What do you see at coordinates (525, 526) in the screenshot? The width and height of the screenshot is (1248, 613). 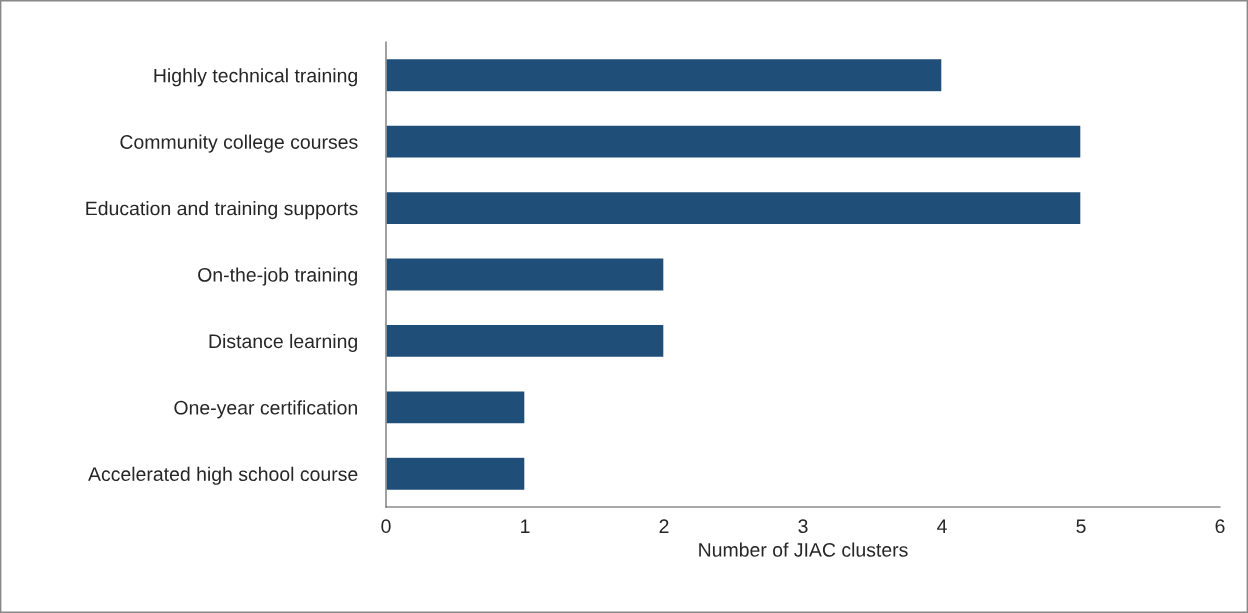 I see `x-tick-label: 1` at bounding box center [525, 526].